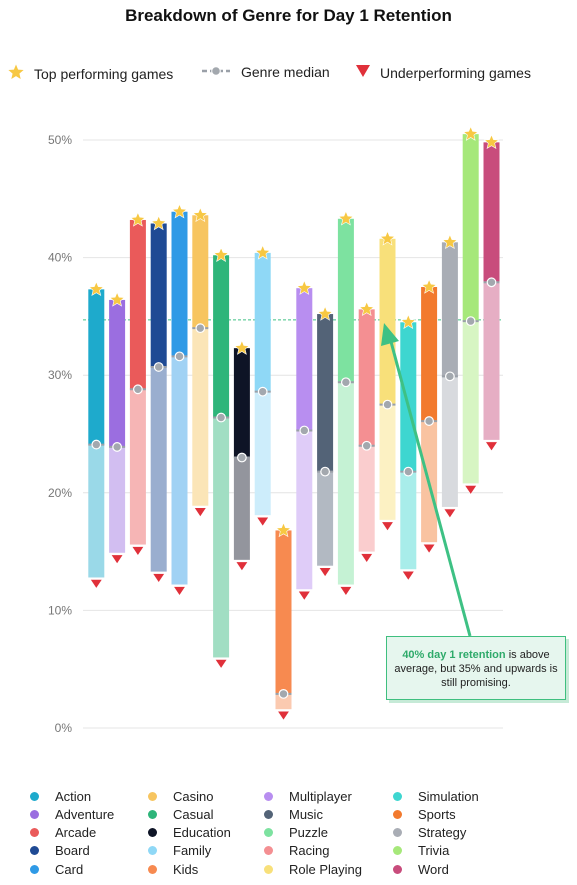 The width and height of the screenshot is (577, 885). I want to click on genre-legend-label: Action, so click(73, 796).